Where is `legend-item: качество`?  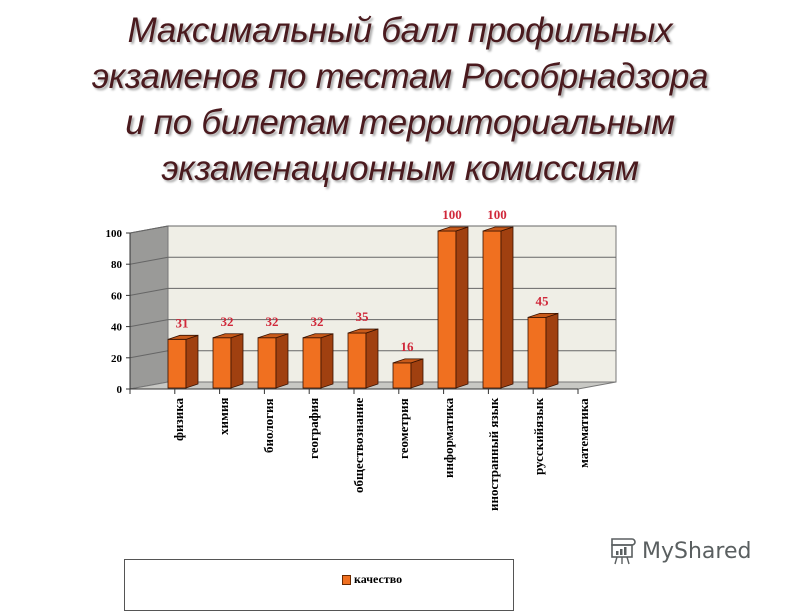
legend-item: качество is located at coordinates (372, 579).